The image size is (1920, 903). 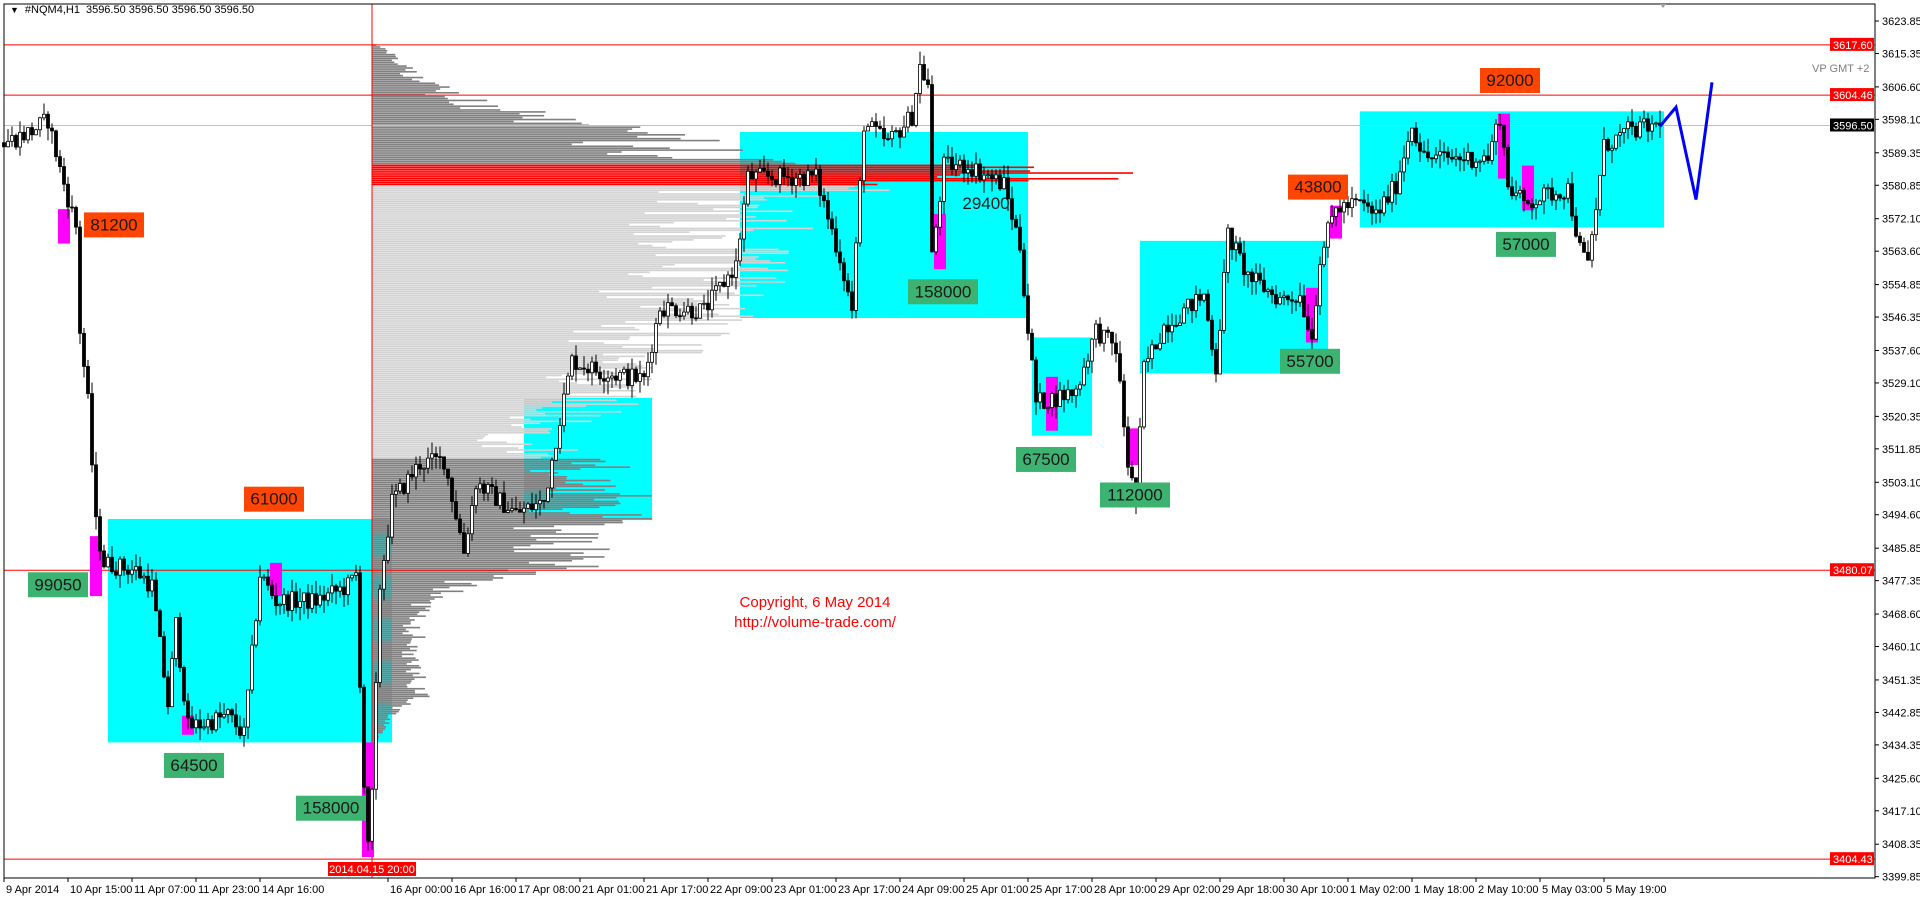 What do you see at coordinates (1901, 417) in the screenshot?
I see `y-tick-label: 3520.35` at bounding box center [1901, 417].